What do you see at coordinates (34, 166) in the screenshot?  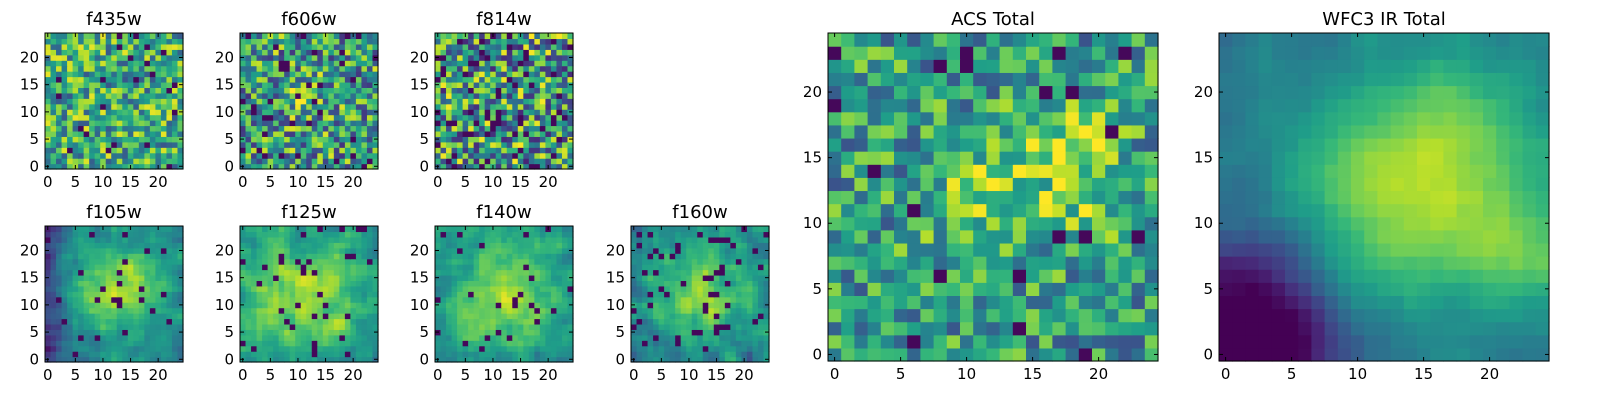 I see `f435w-ytick-label: 0` at bounding box center [34, 166].